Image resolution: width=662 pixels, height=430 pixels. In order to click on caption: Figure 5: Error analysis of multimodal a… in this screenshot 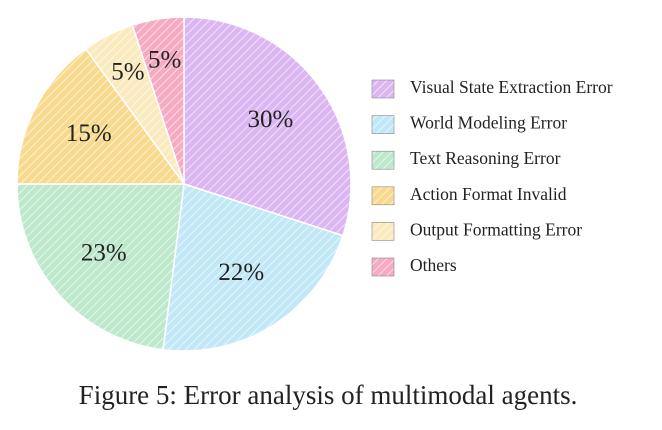, I will do `click(328, 395)`.